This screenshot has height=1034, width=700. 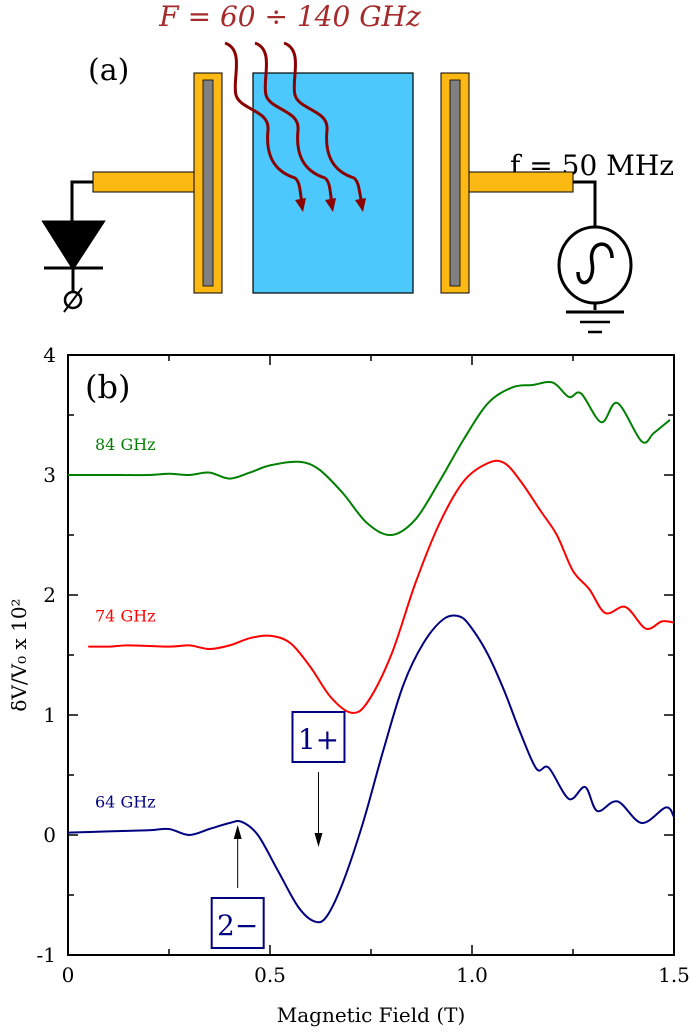 I want to click on x-tick-label: 0.5, so click(x=270, y=975).